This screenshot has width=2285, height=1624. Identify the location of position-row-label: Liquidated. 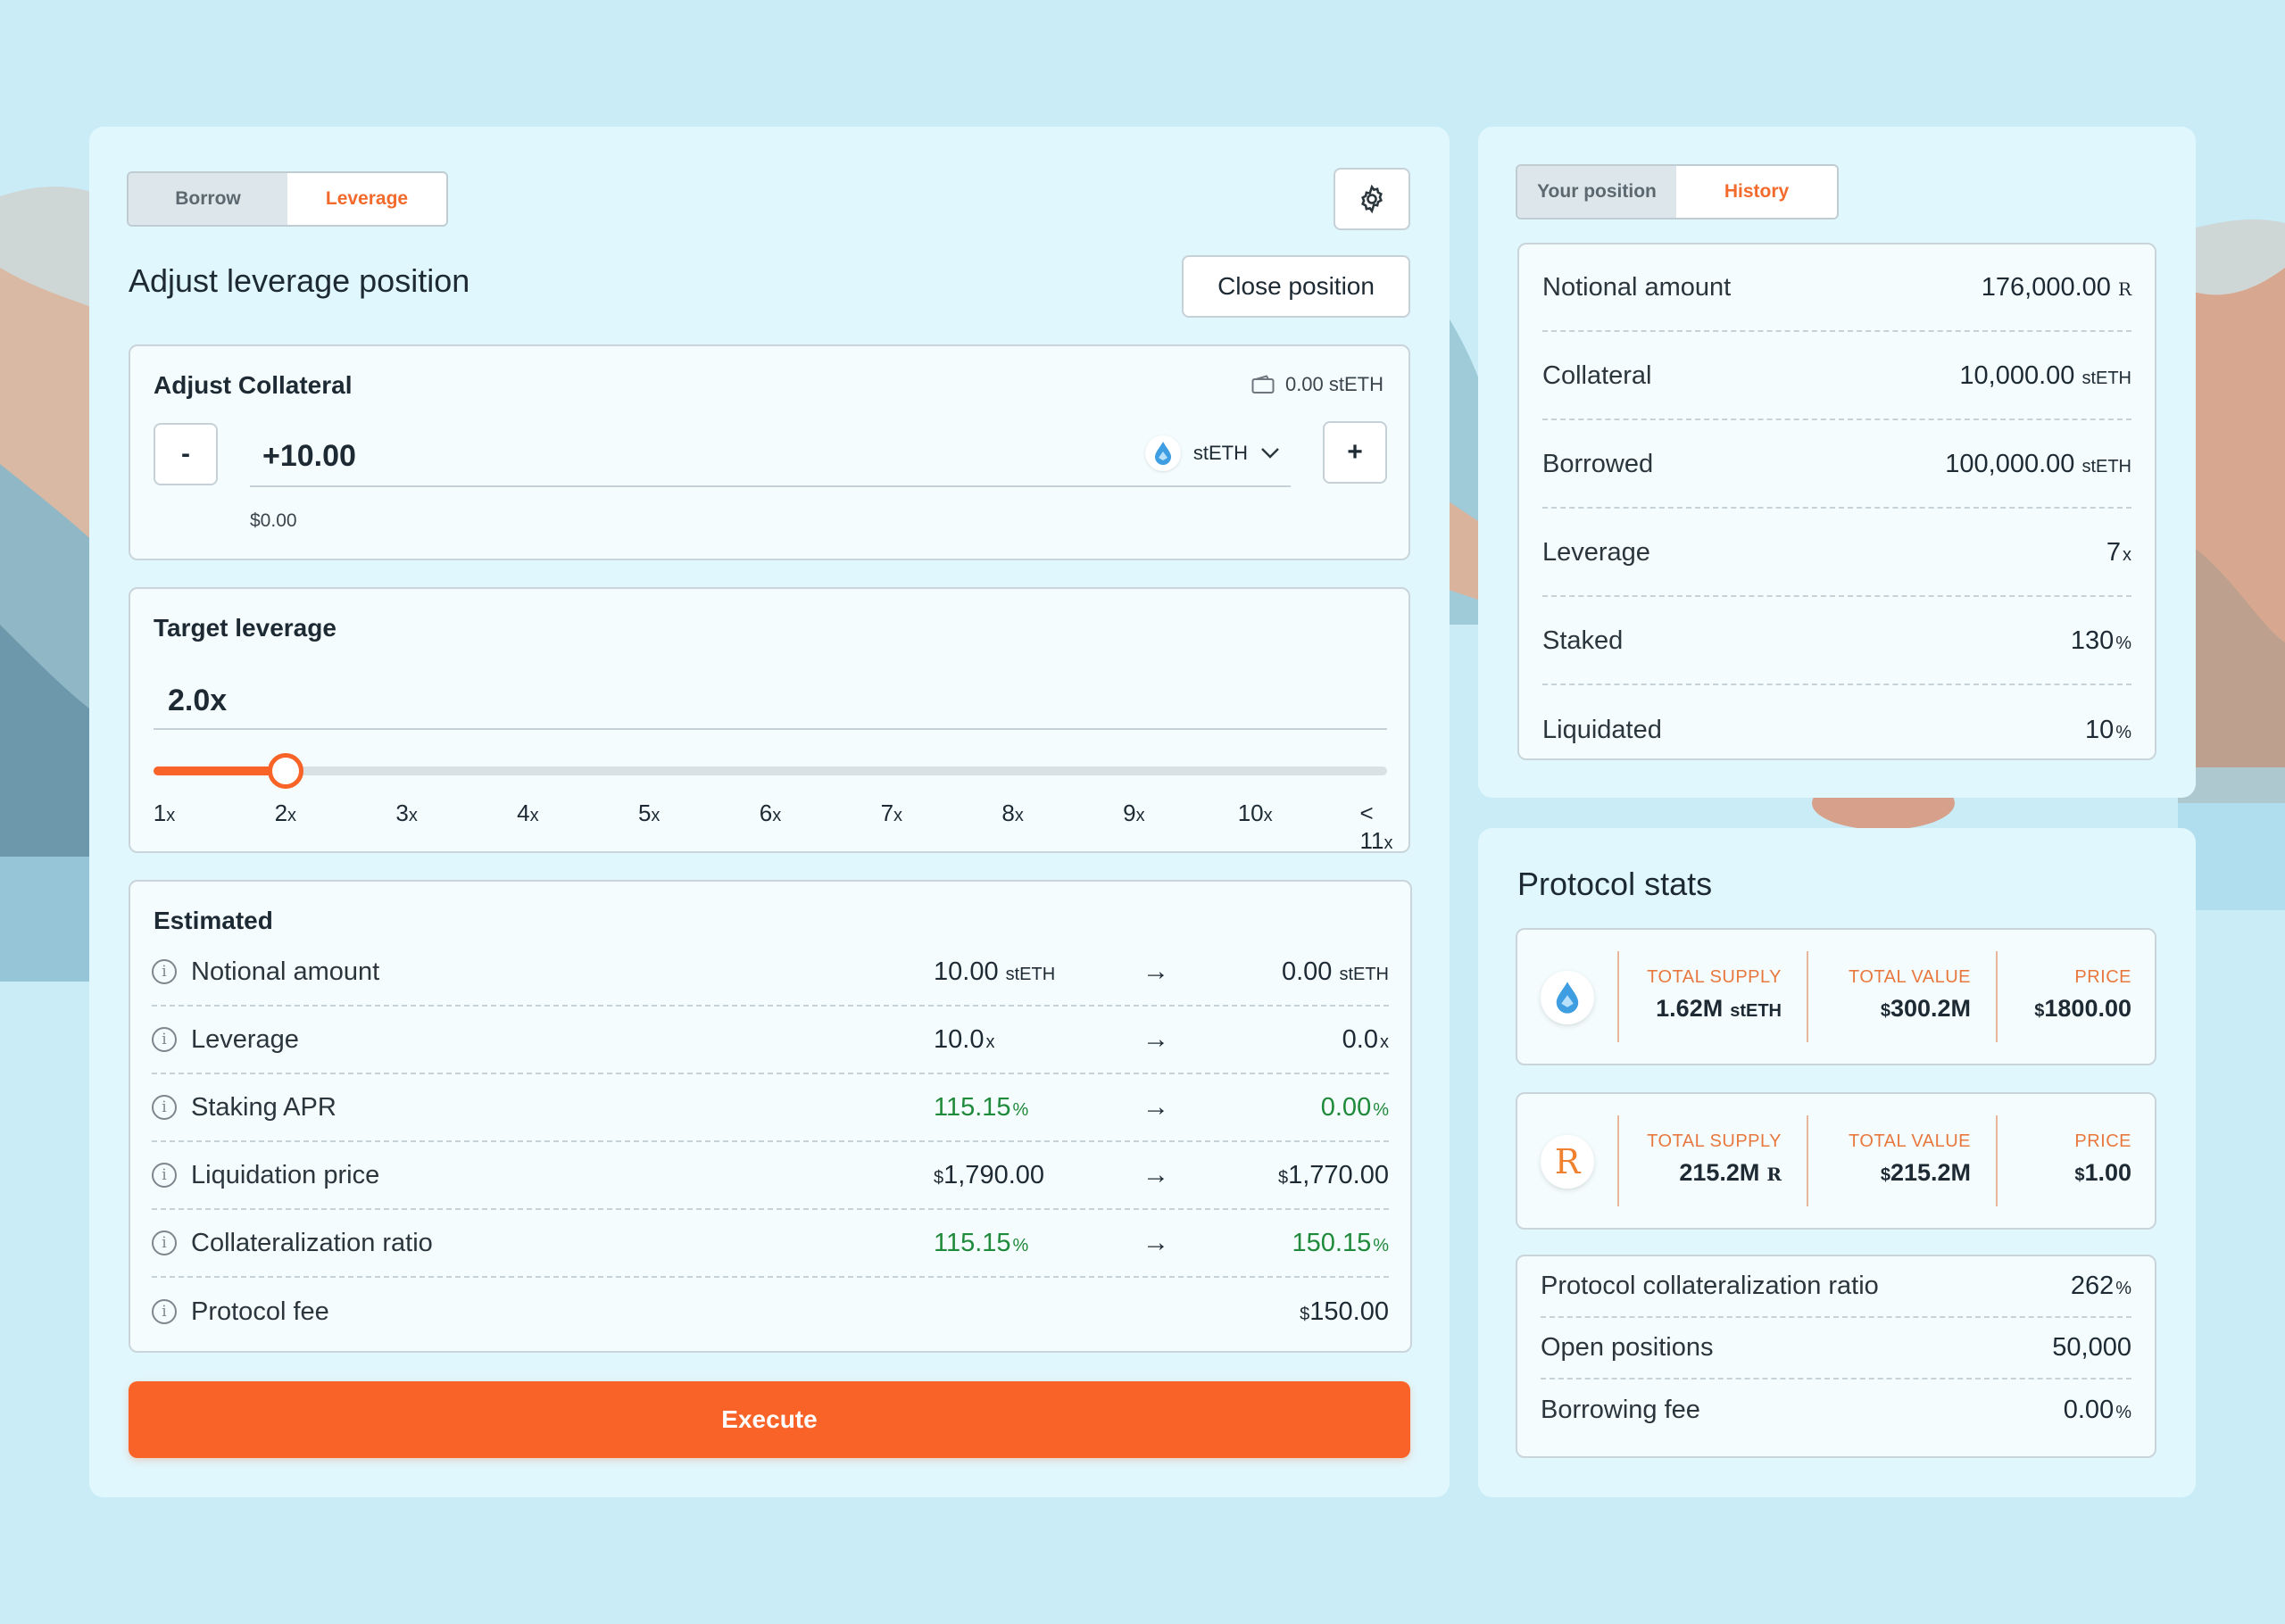
(1602, 729).